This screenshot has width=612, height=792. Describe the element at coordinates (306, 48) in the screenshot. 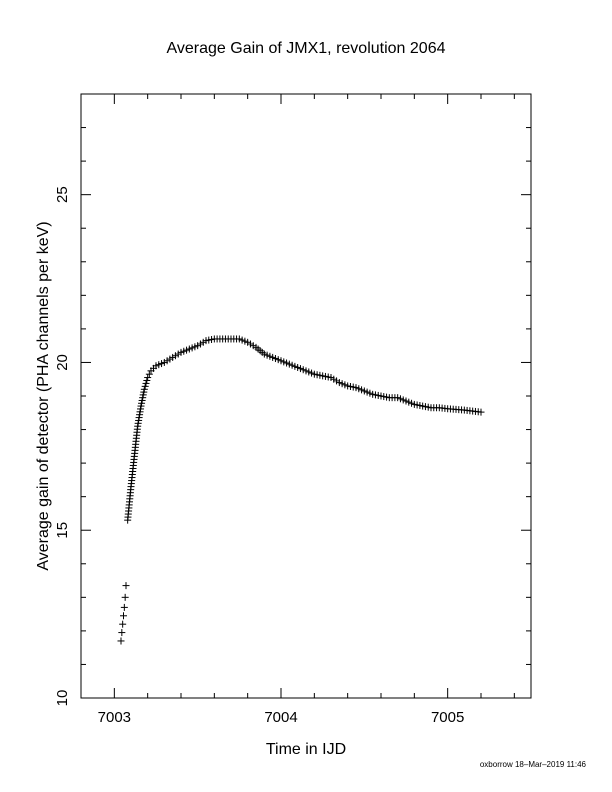

I see `chart-title: Average Gain of JMX1, revolution 2064` at that location.